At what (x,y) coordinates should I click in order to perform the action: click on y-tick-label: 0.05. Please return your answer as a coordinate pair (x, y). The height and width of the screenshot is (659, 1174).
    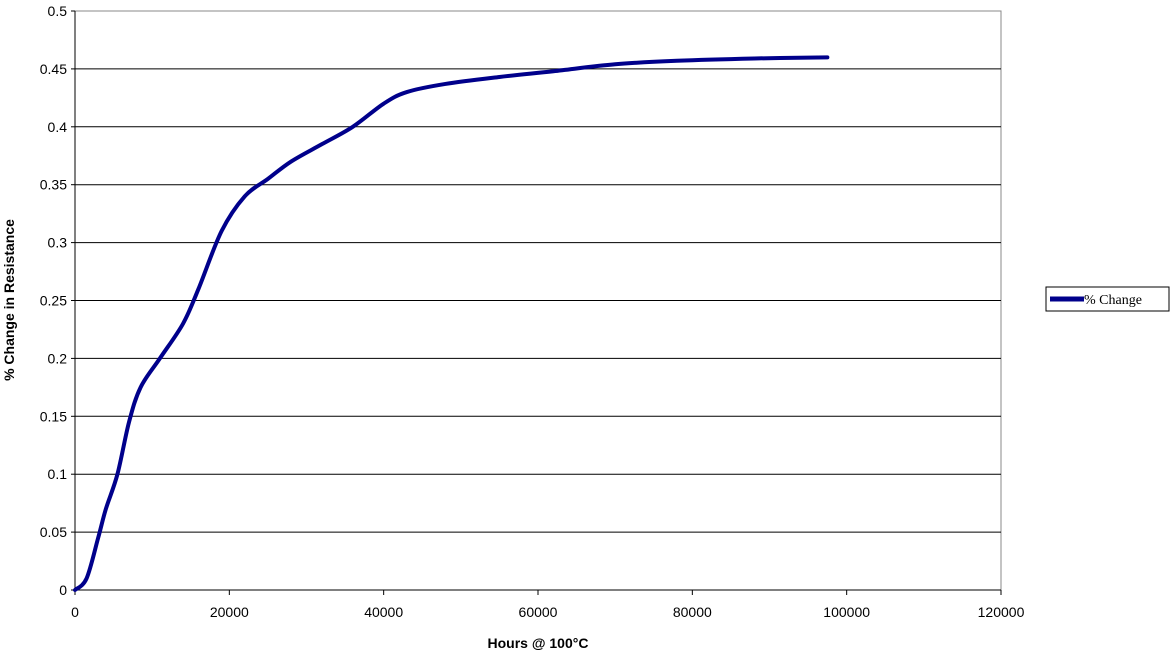
    Looking at the image, I should click on (53, 532).